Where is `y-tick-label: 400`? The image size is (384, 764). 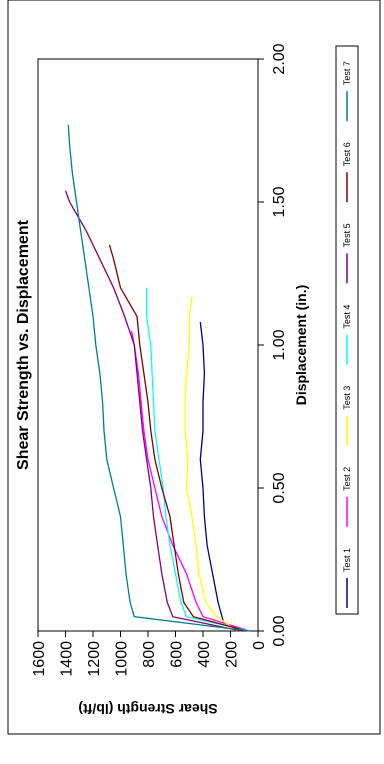
y-tick-label: 400 is located at coordinates (204, 654).